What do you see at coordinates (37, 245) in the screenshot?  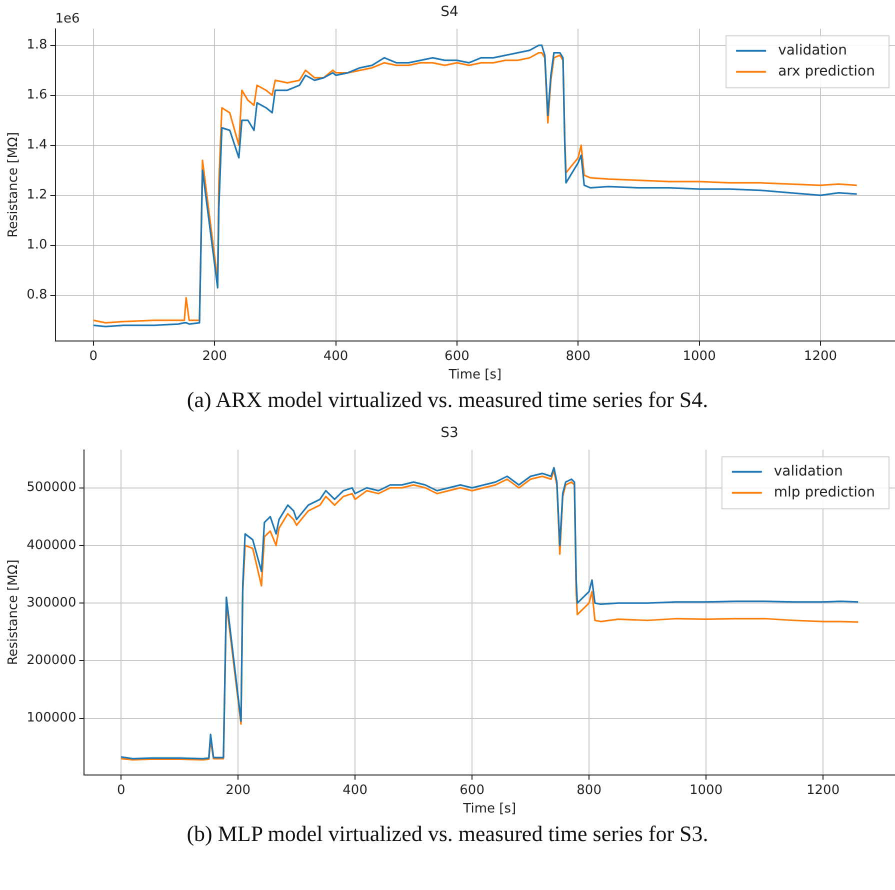 I see `y-tick-label: 1.0` at bounding box center [37, 245].